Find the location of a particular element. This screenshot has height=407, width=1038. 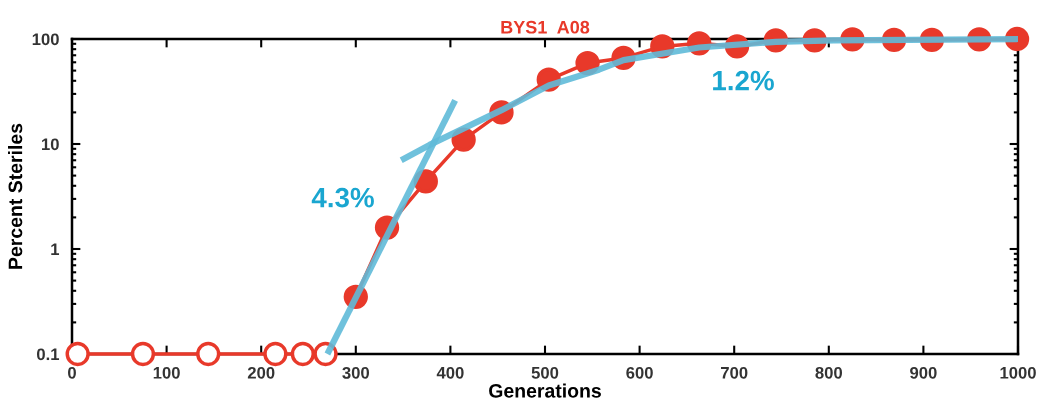

x-tick-label: 900 is located at coordinates (923, 372).